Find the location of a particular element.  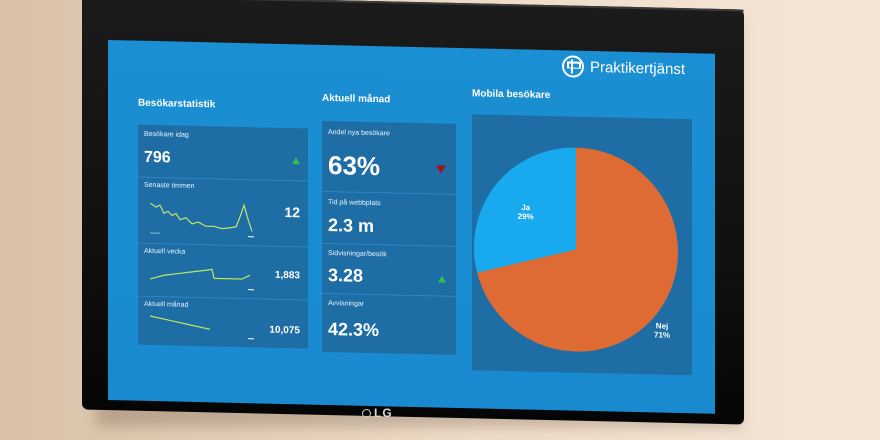

stat-row-today: Besökare idag 796 is located at coordinates (223, 153).